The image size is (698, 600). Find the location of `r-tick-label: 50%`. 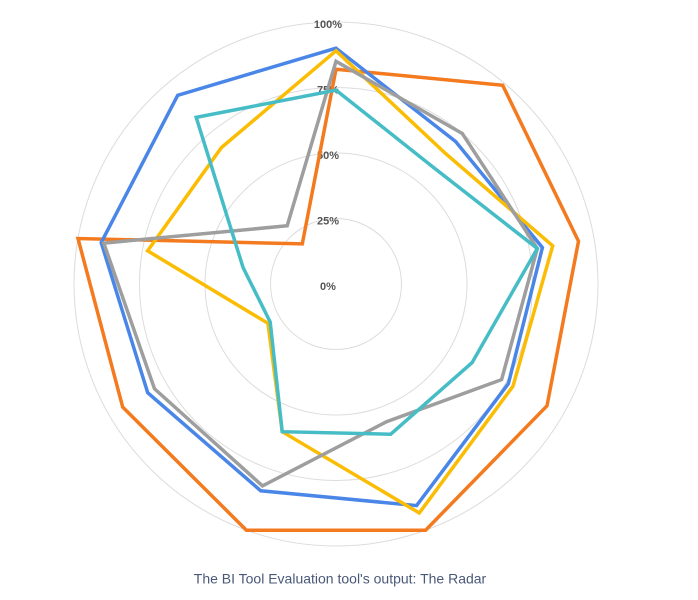

r-tick-label: 50% is located at coordinates (328, 156).